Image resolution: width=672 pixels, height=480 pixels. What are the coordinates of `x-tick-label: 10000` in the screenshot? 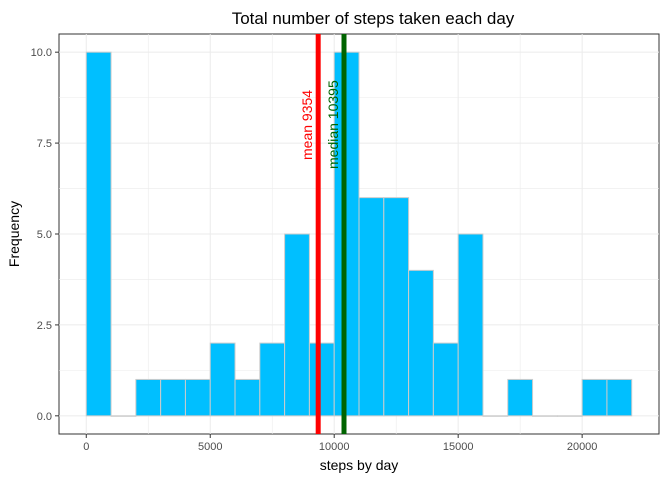 It's located at (334, 447).